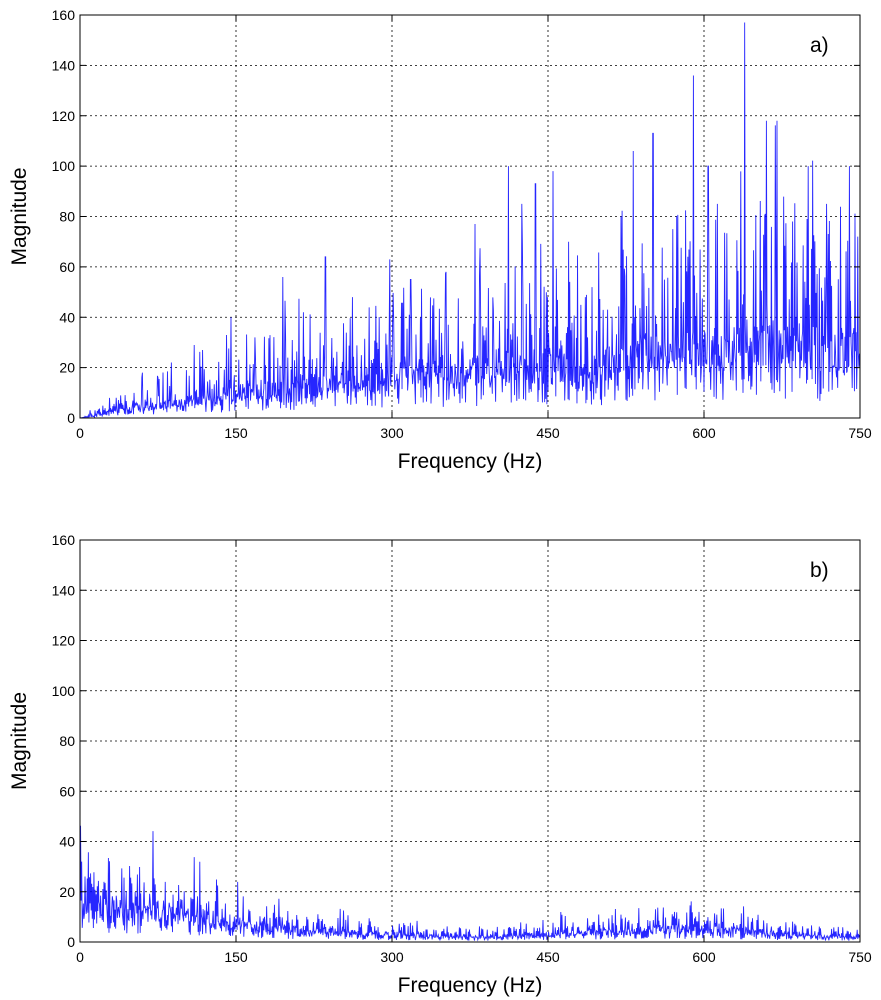  Describe the element at coordinates (819, 45) in the screenshot. I see `panel-label: a)` at that location.